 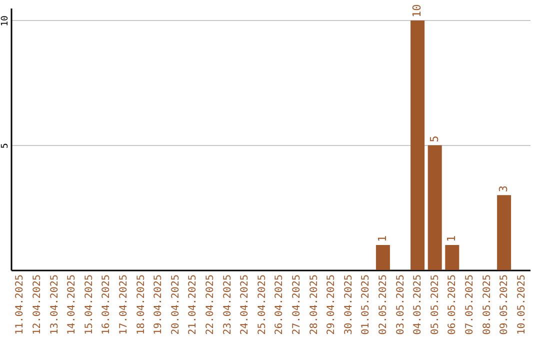 I want to click on x-tick-label: 22.04.2025, so click(x=210, y=304).